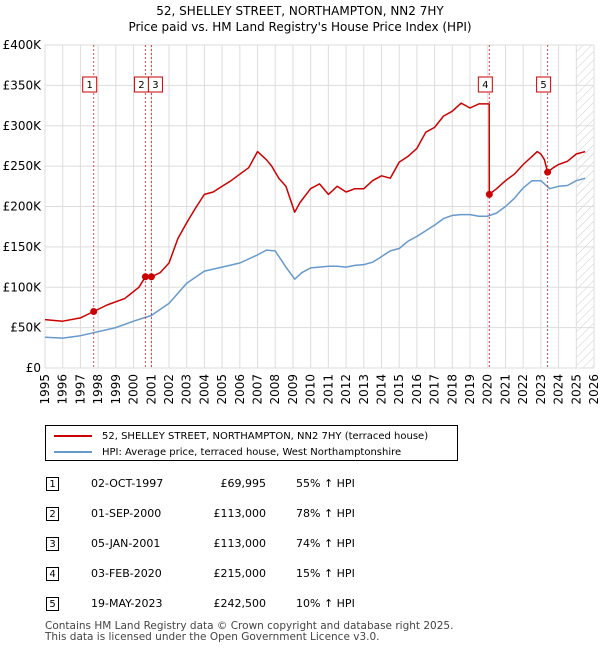 This screenshot has height=650, width=600. I want to click on x-tick-label: 2010, so click(311, 389).